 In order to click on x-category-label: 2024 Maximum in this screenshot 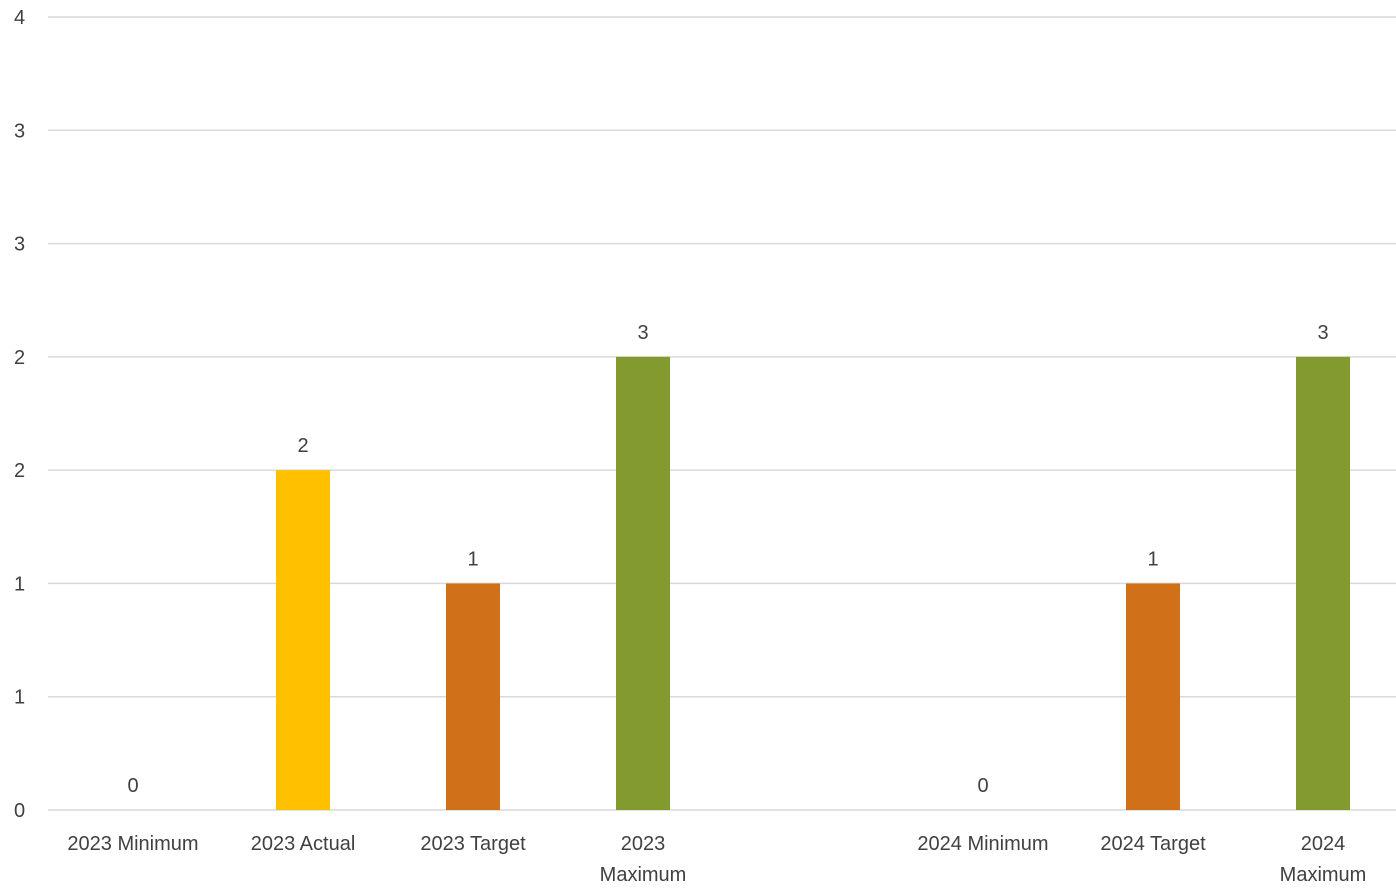, I will do `click(1323, 859)`.